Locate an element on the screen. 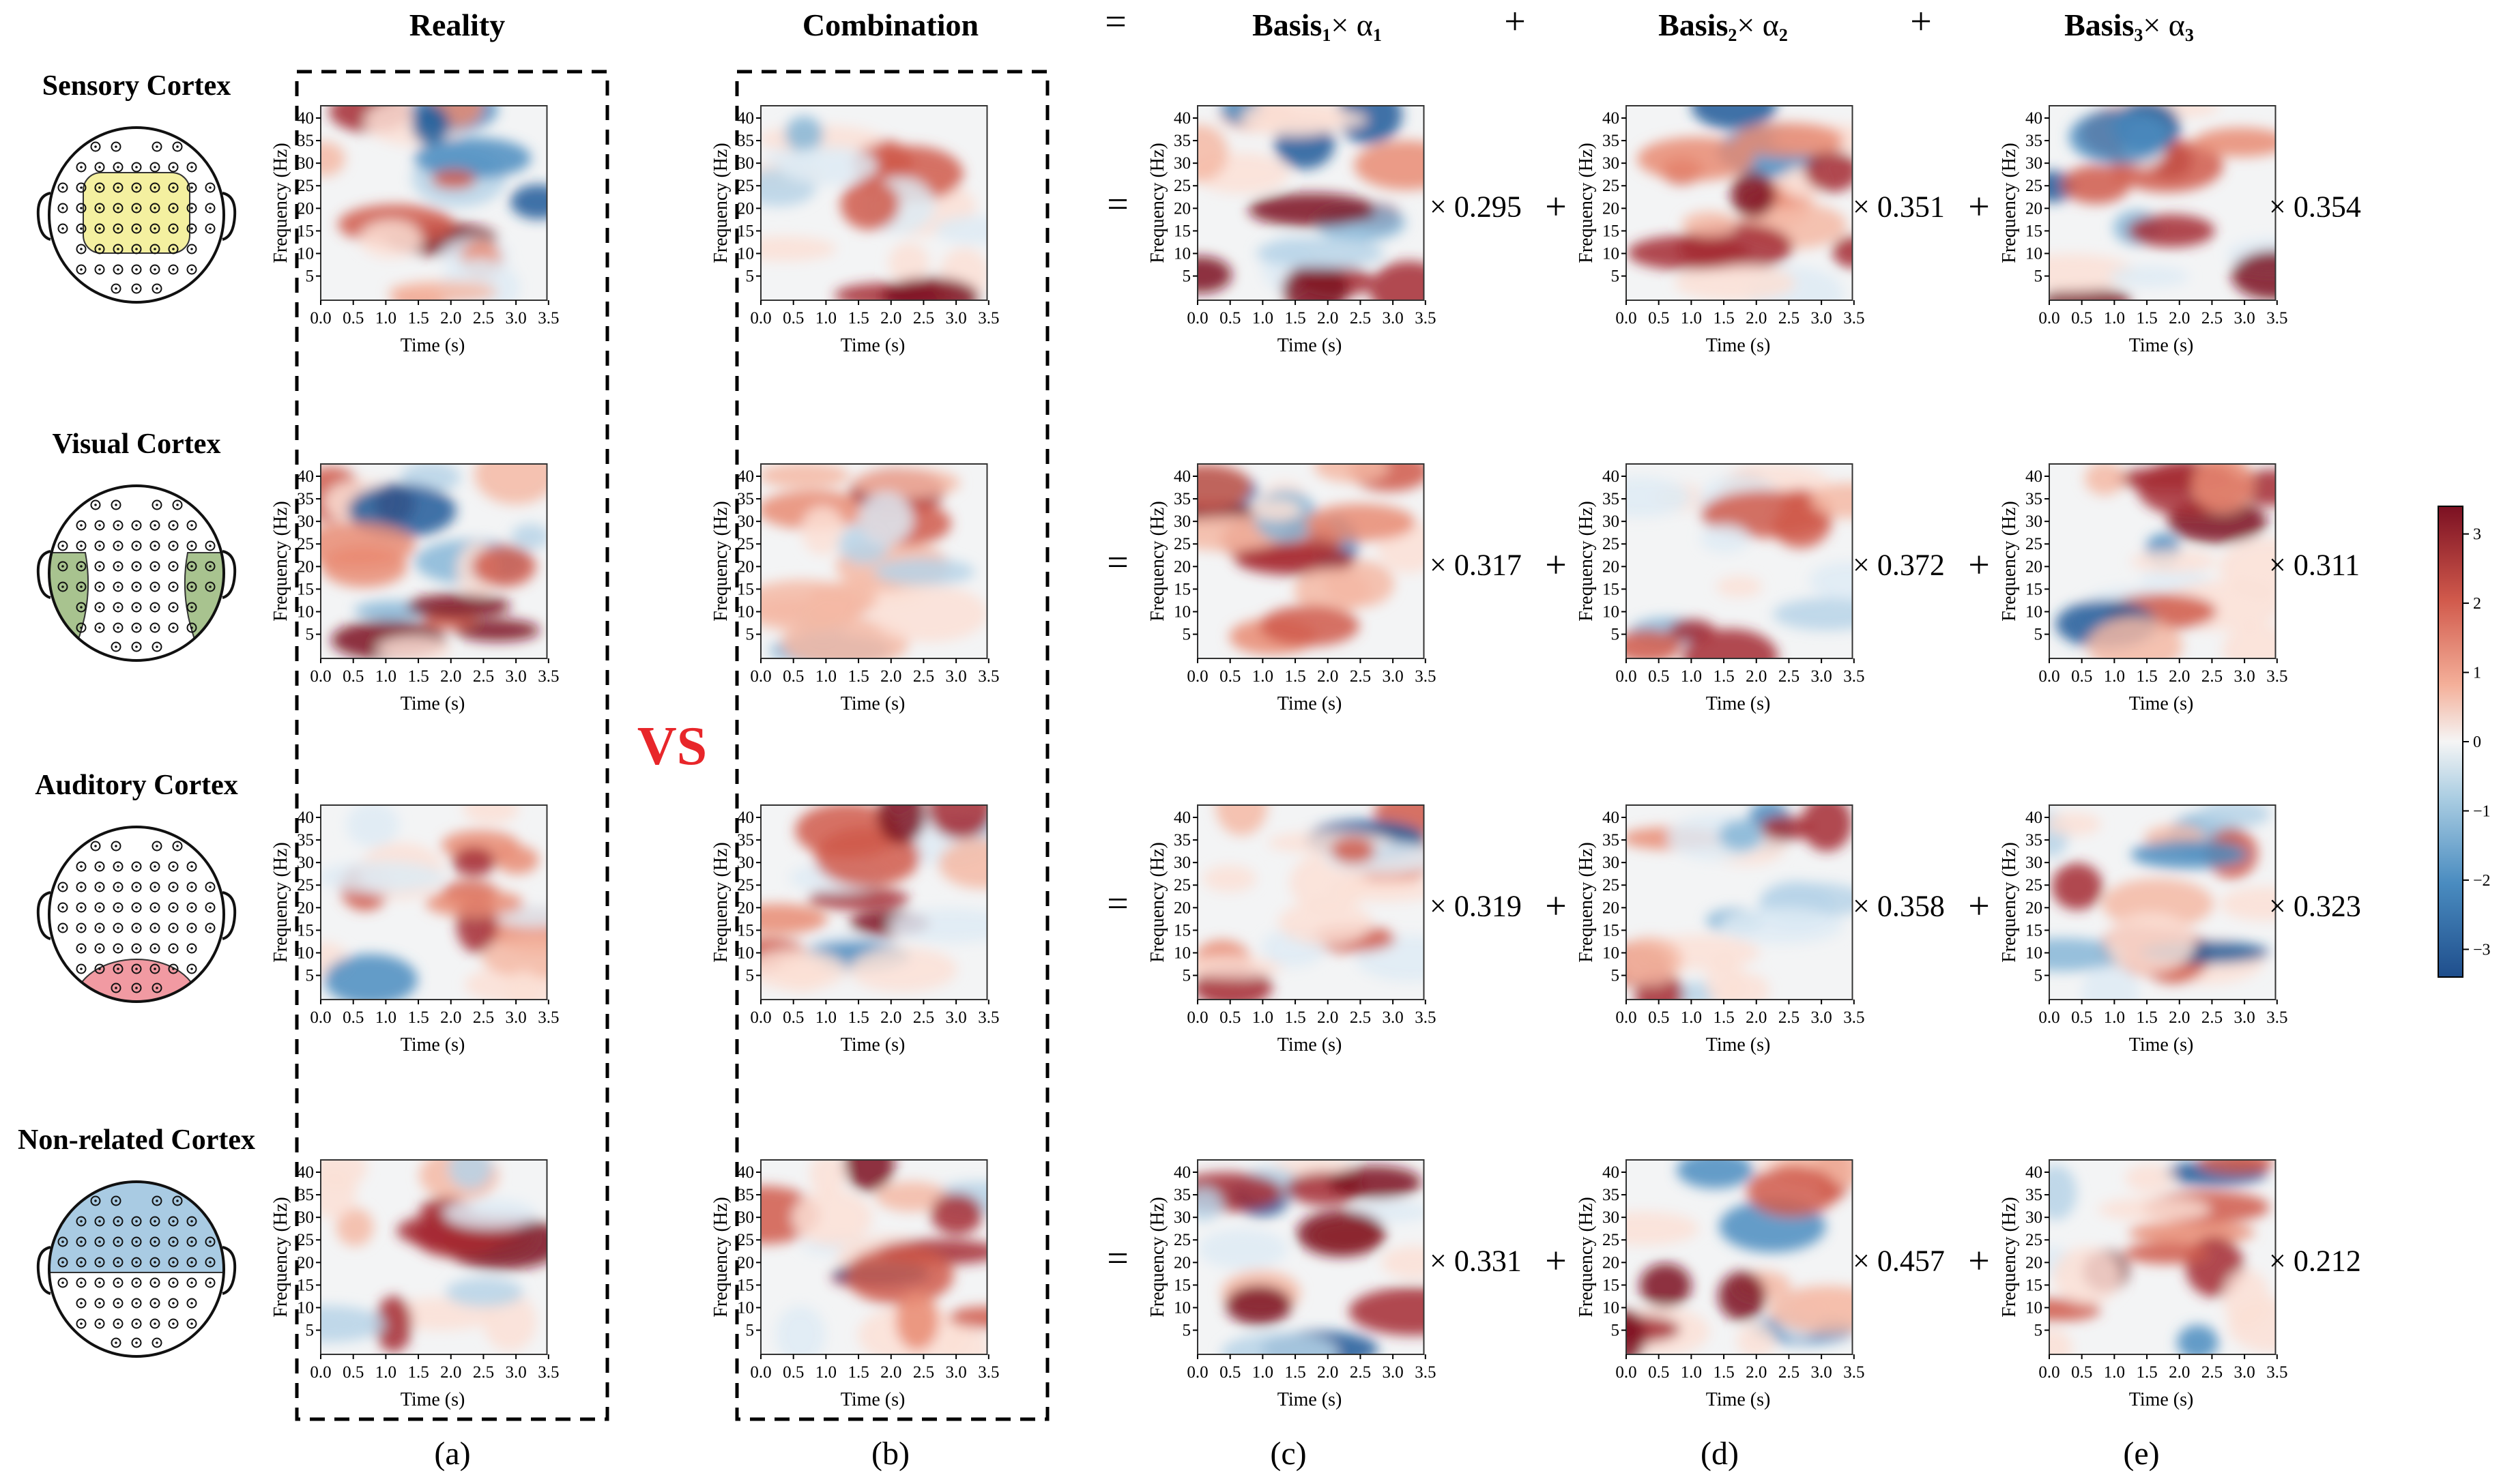 This screenshot has height=1484, width=2501. coefficient-1: × 0.331 is located at coordinates (1476, 1261).